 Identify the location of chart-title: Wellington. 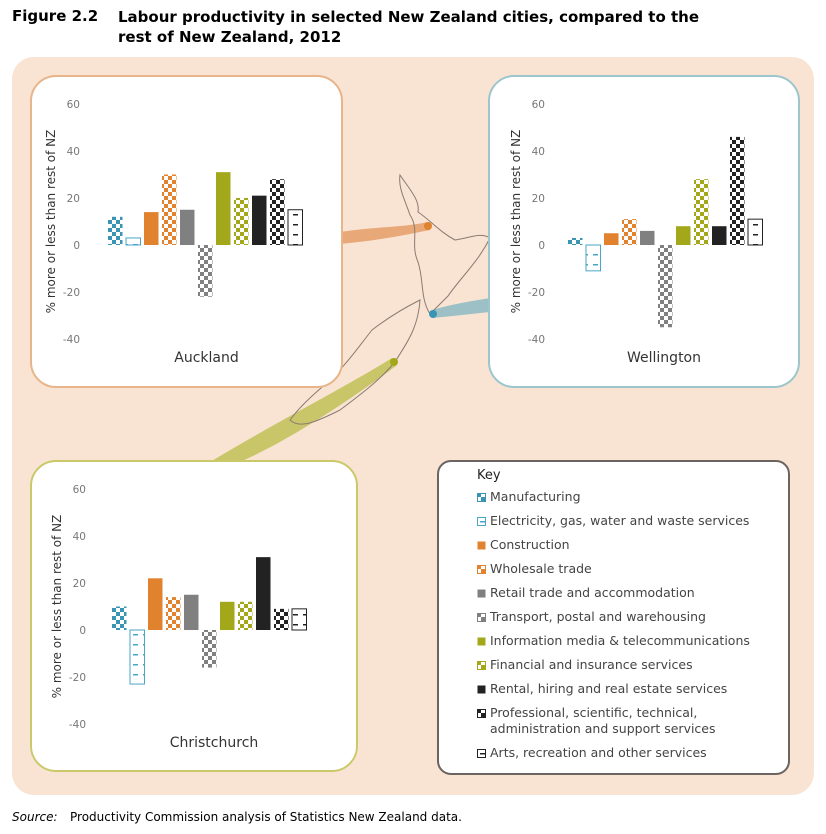
(664, 358).